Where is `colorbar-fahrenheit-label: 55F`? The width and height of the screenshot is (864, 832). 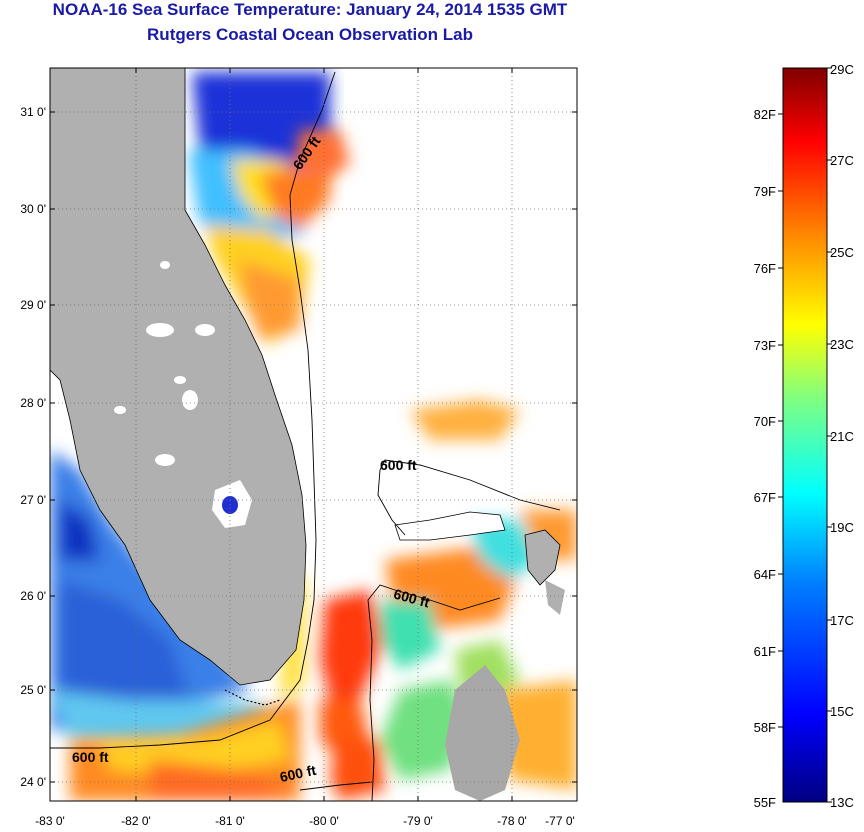
colorbar-fahrenheit-label: 55F is located at coordinates (765, 802).